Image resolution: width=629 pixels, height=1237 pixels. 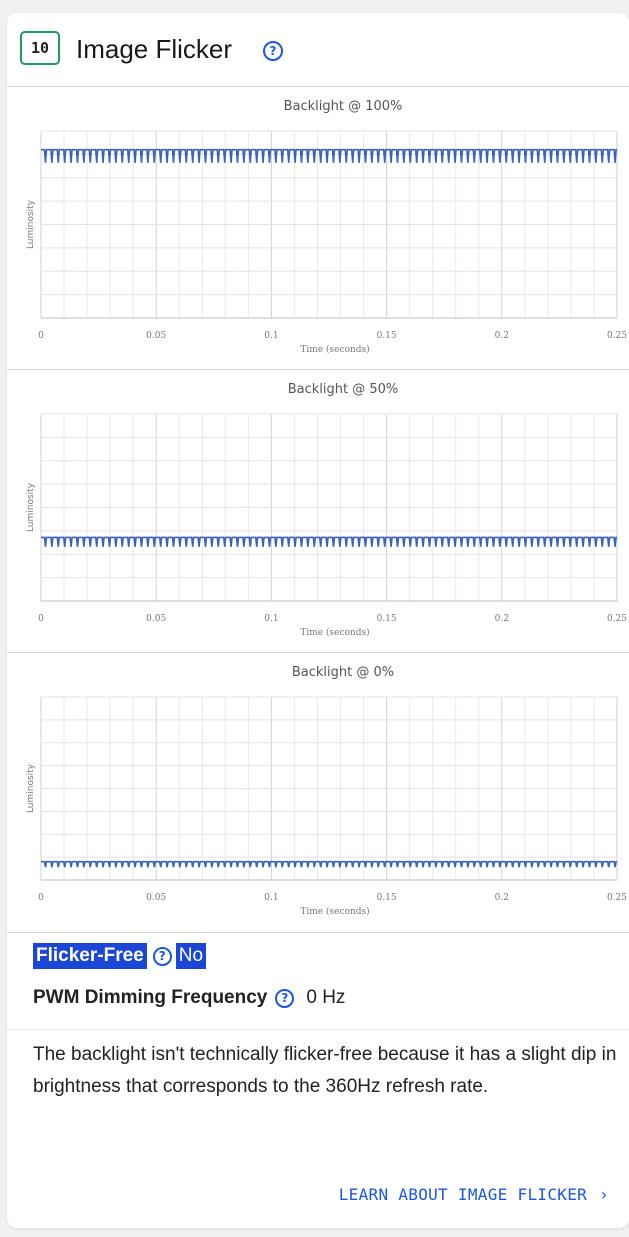 I want to click on card-header: 10 Image Flicker ?, so click(x=318, y=49).